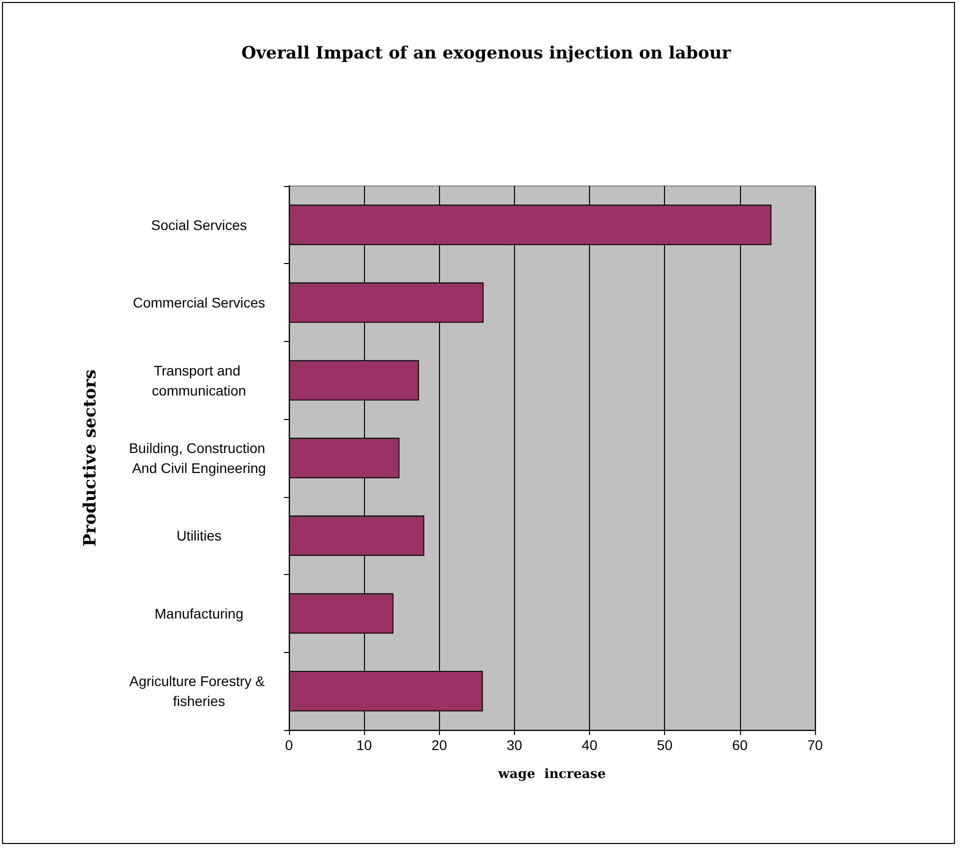 The image size is (972, 858). What do you see at coordinates (486, 54) in the screenshot?
I see `chart-title: Overall Impact of an exogenous injection on labour` at bounding box center [486, 54].